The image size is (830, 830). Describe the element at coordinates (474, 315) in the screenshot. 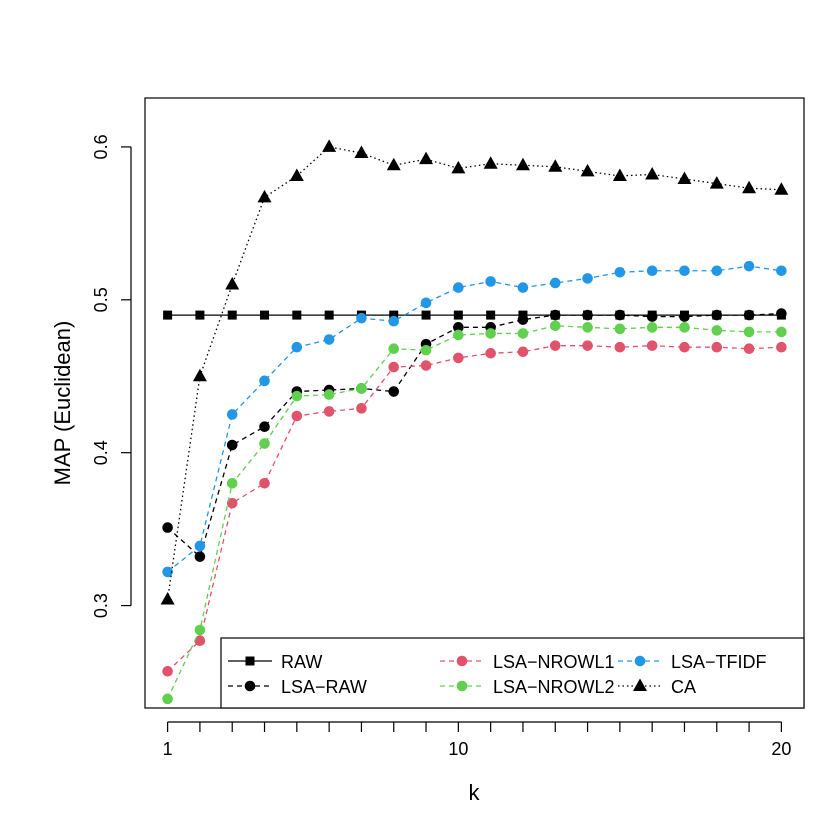

I see `series-group` at that location.